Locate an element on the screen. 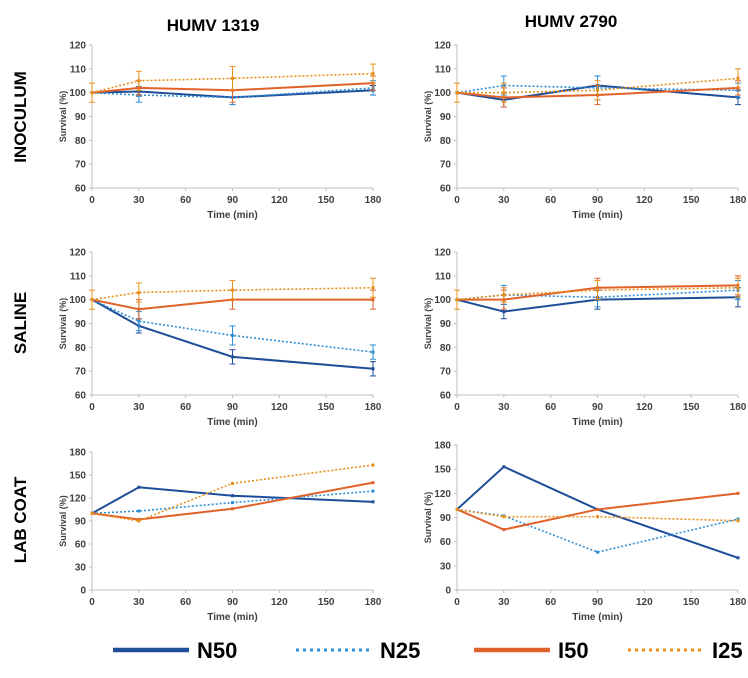 This screenshot has height=678, width=748. series-n25 is located at coordinates (597, 530).